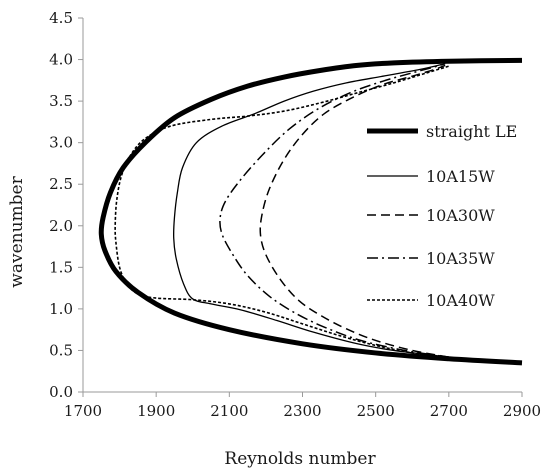 This screenshot has height=476, width=550. Describe the element at coordinates (471, 131) in the screenshot. I see `legend-label-1: straight LE` at that location.